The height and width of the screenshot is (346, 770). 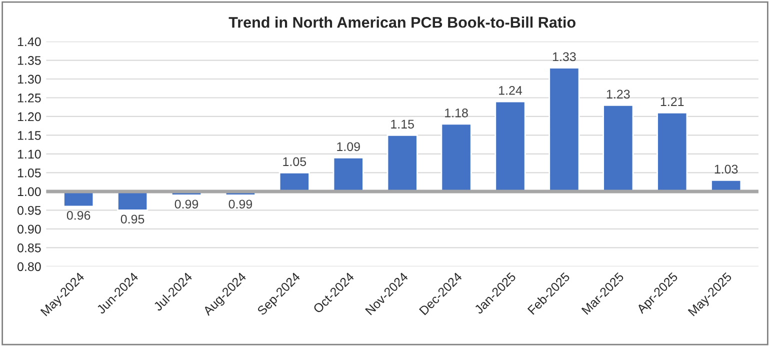 I want to click on data-label: 1.05, so click(x=294, y=161).